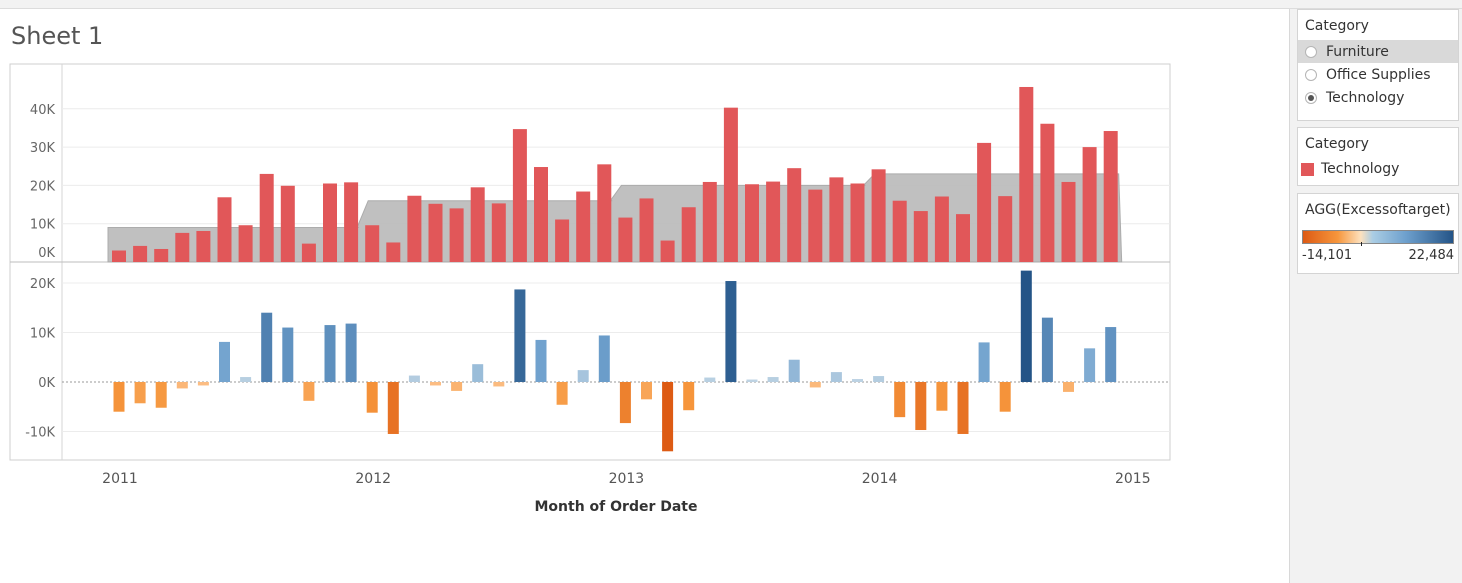 The image size is (1462, 583). What do you see at coordinates (1378, 97) in the screenshot?
I see `filter-option-technology: Technology` at bounding box center [1378, 97].